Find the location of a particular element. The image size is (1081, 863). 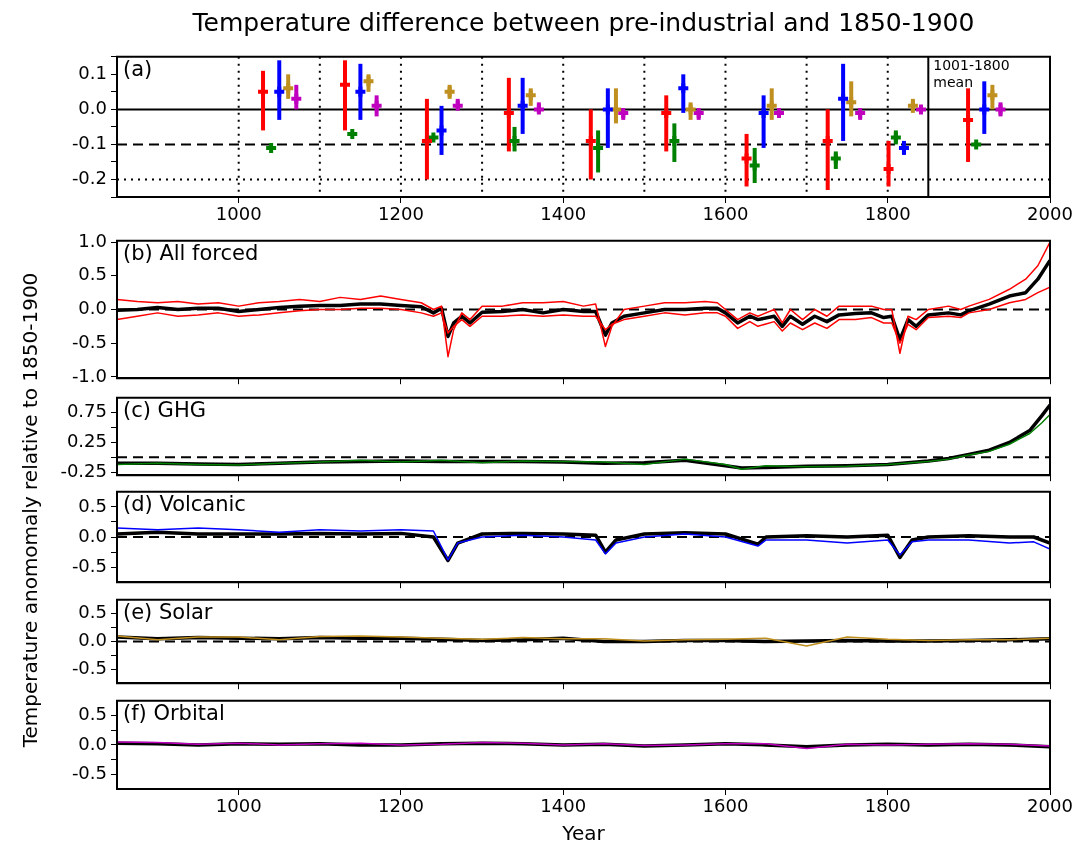

chart-title: Temperature difference between pre-industrial and 1850-1900 is located at coordinates (583, 22).